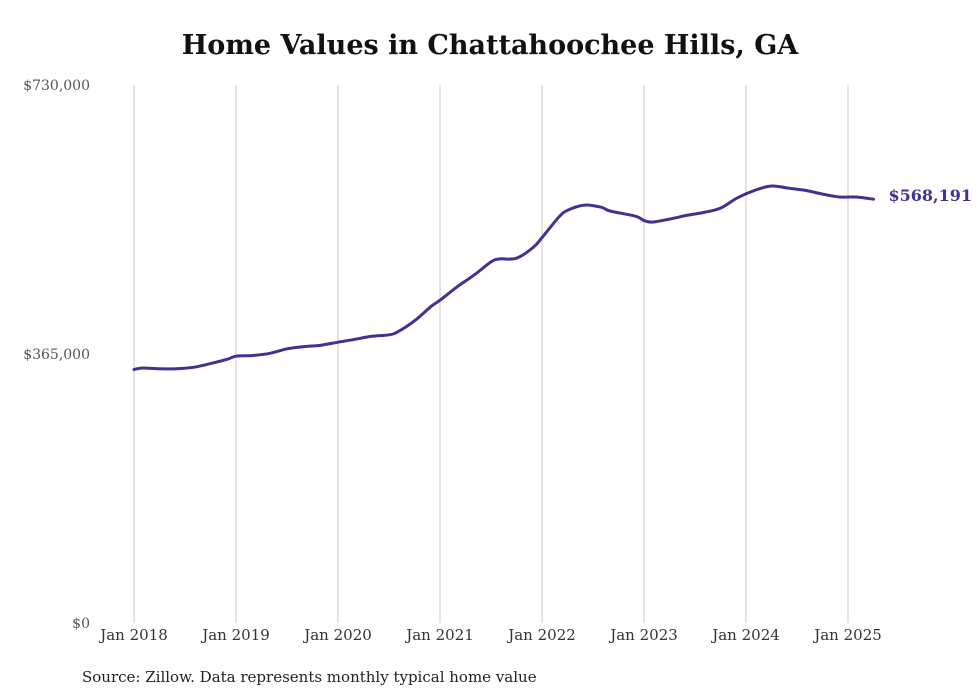  I want to click on x-tick-label: Jan 2019, so click(235, 635).